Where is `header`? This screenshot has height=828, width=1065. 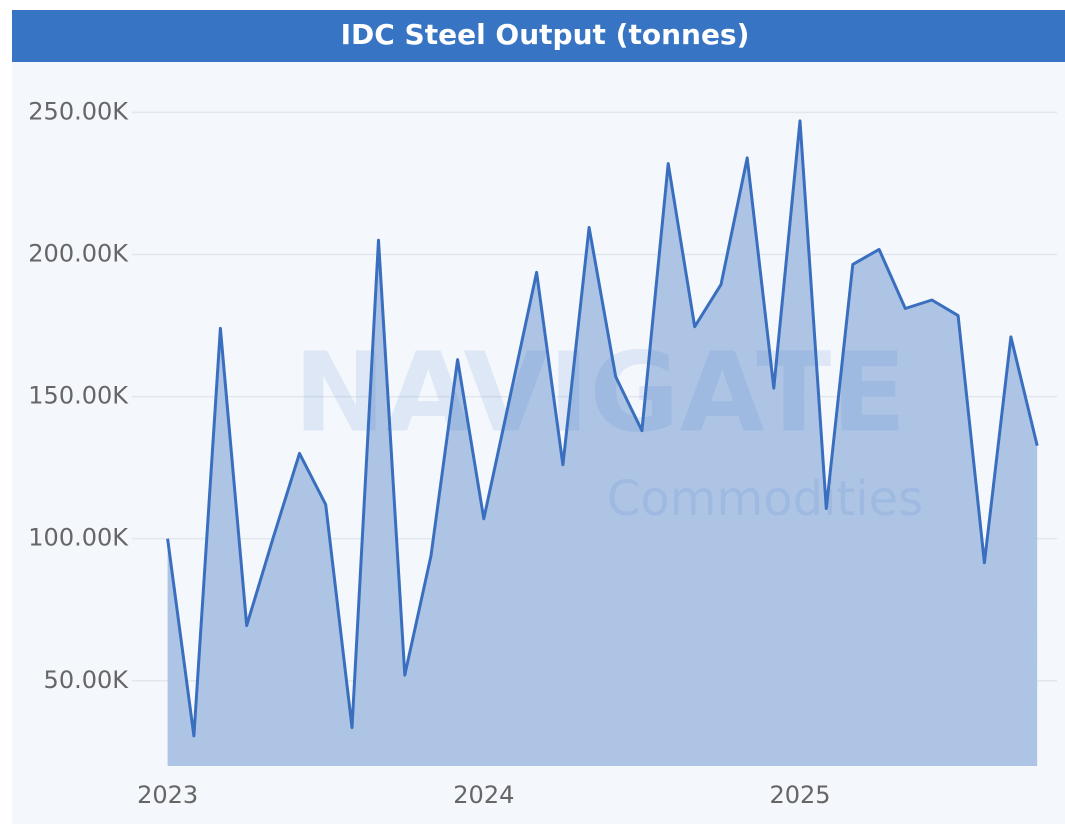
header is located at coordinates (538, 36).